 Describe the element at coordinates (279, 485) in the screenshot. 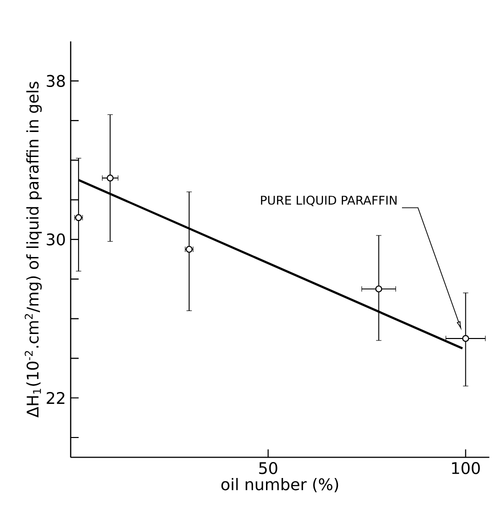

I see `x-axis-title: oil number (%)` at that location.